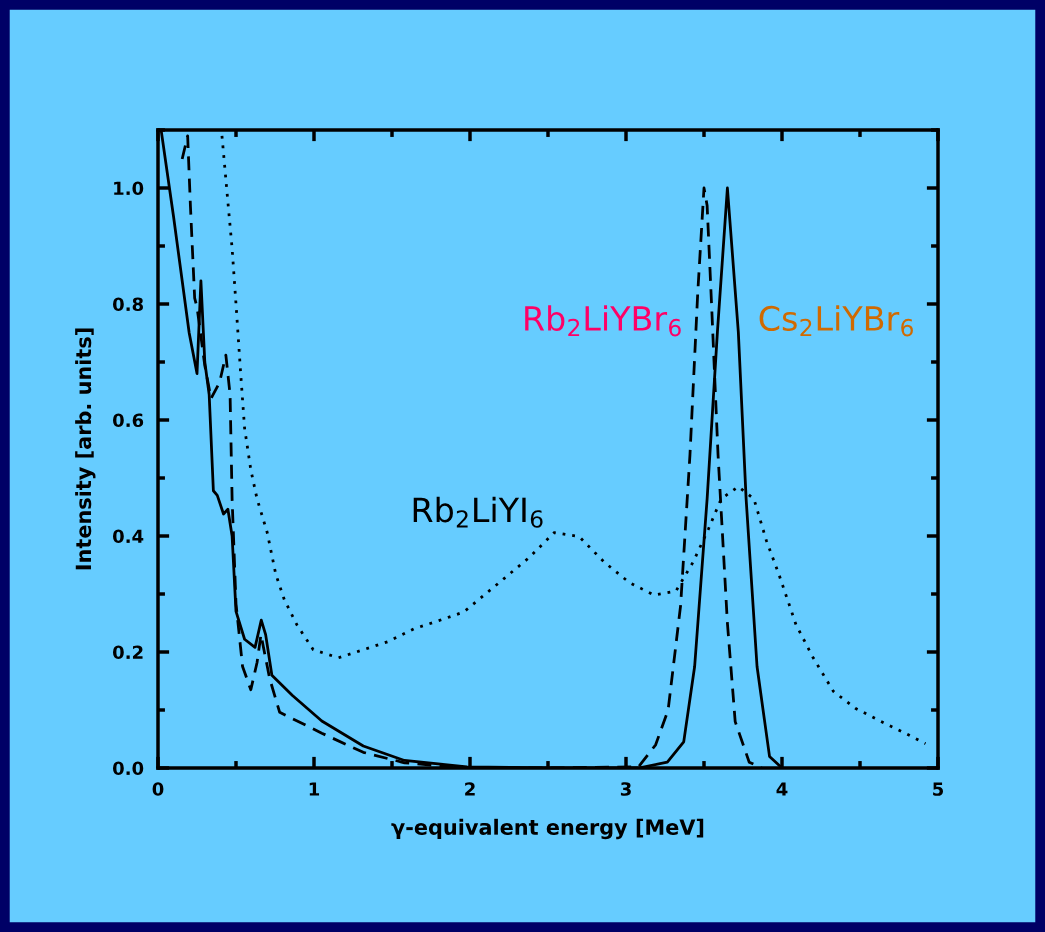 The height and width of the screenshot is (932, 1045). Describe the element at coordinates (547, 829) in the screenshot. I see `x-axis-title: γ-equivalent energy [MeV]` at that location.